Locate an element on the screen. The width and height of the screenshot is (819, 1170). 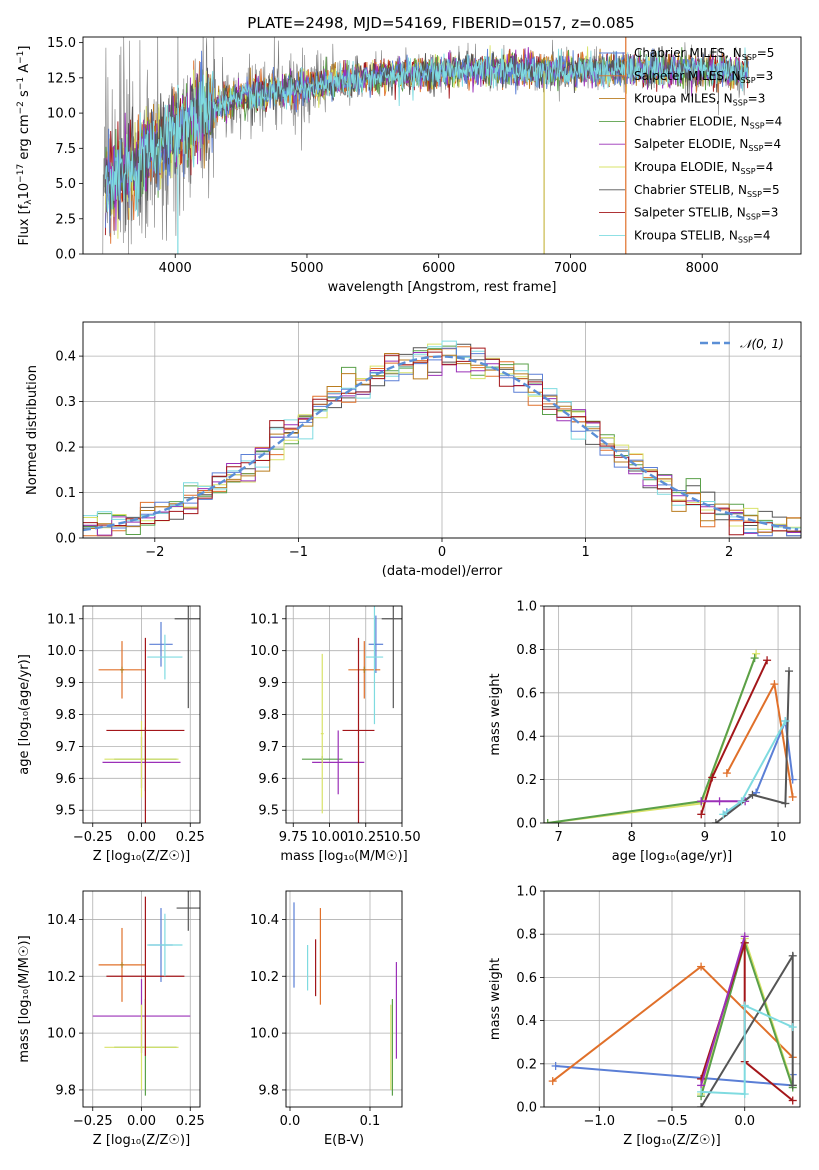
legend-count: =5 is located at coordinates (771, 190).